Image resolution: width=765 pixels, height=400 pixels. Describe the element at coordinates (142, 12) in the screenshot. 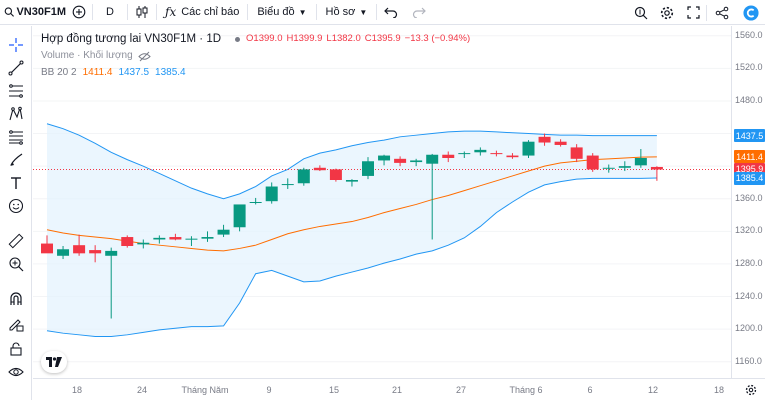

I see `chart-type-button` at that location.